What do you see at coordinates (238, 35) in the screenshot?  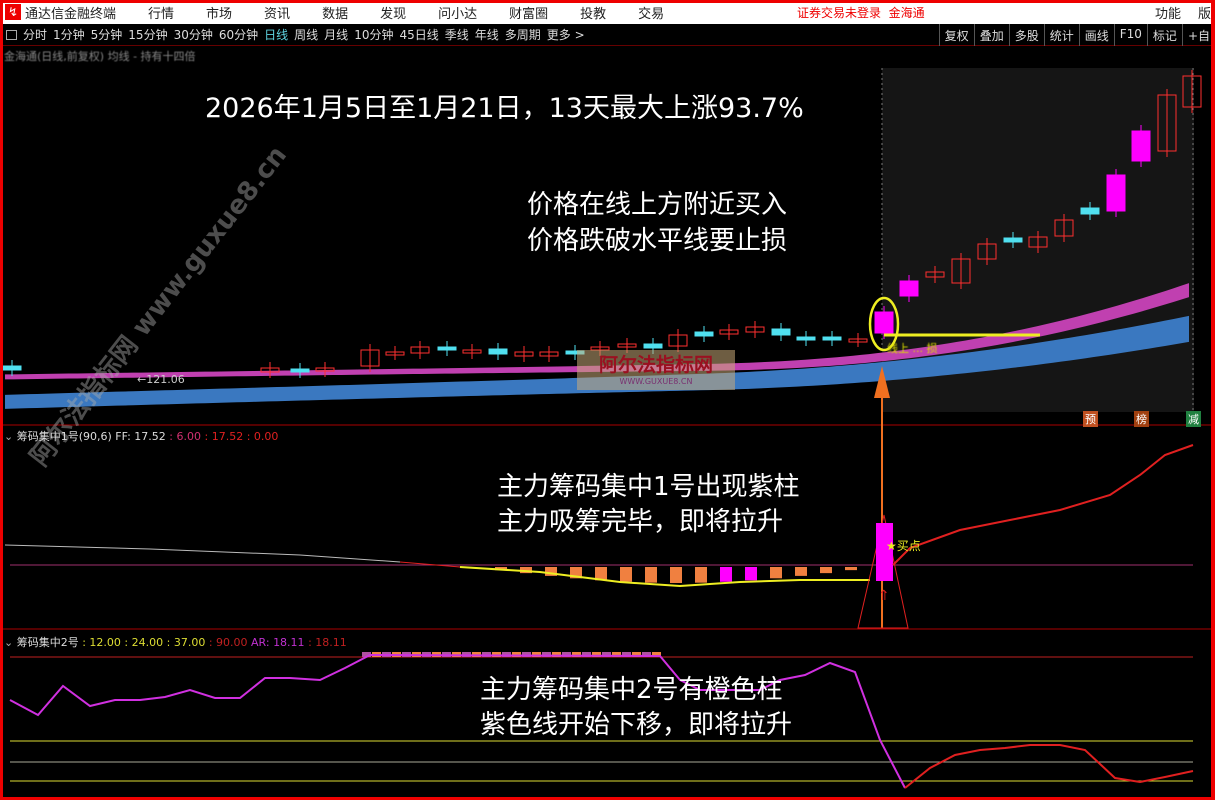 I see `period-tab: 60分钟` at bounding box center [238, 35].